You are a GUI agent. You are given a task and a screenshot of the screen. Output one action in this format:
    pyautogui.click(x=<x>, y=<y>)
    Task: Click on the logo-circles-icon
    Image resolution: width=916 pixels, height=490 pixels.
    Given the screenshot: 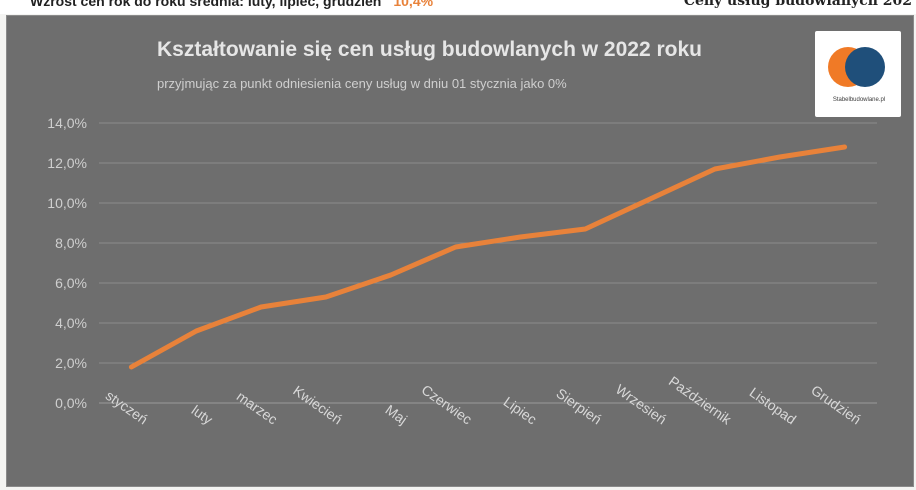 What is the action you would take?
    pyautogui.click(x=856, y=67)
    